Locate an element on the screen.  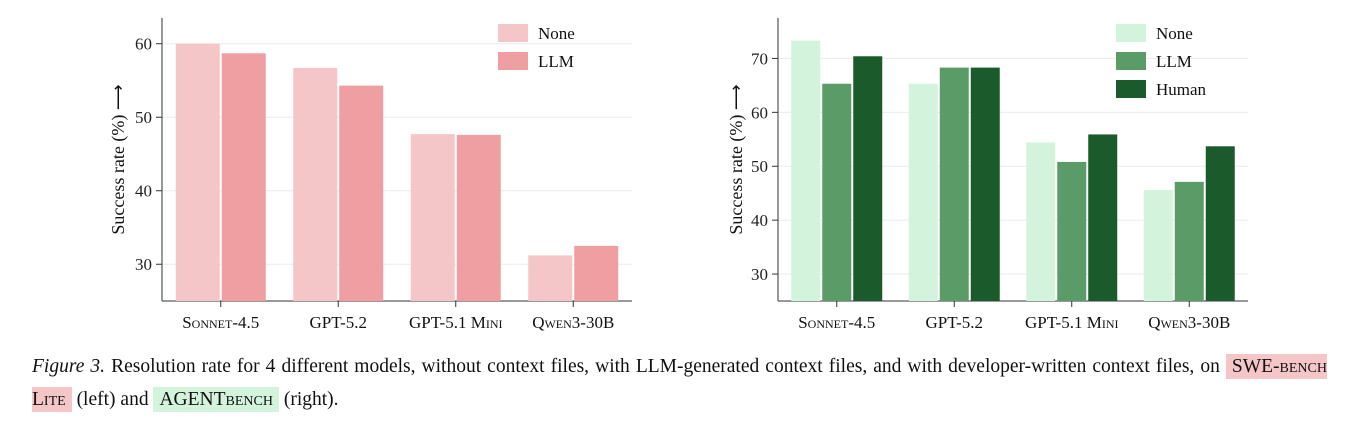
legend-swatch-human is located at coordinates (1131, 89).